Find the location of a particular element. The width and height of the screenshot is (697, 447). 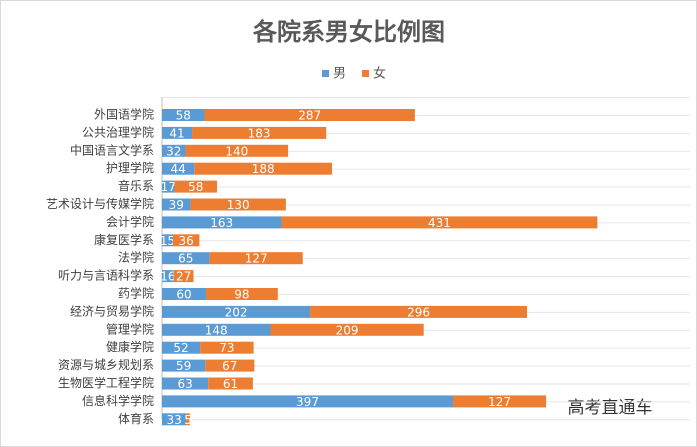

value-label: 188 is located at coordinates (263, 169).